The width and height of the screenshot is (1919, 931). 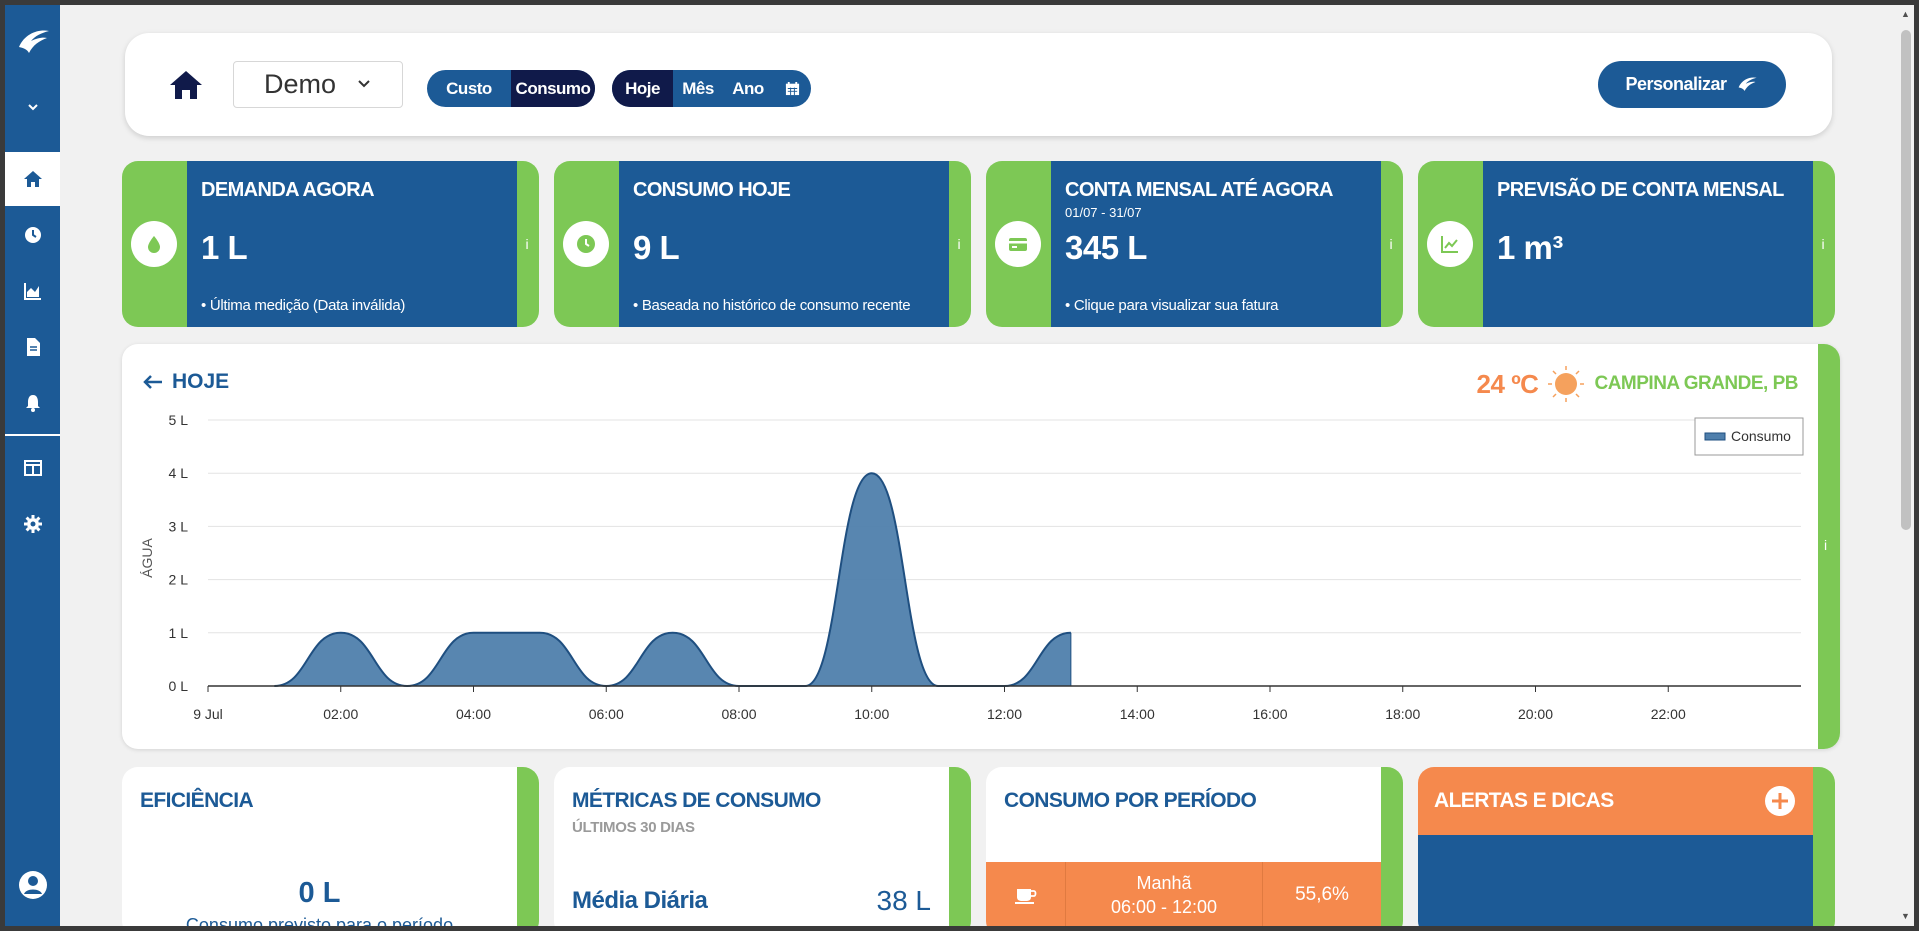 What do you see at coordinates (1130, 800) in the screenshot?
I see `card-title: CONSUMO POR PERÍODO` at bounding box center [1130, 800].